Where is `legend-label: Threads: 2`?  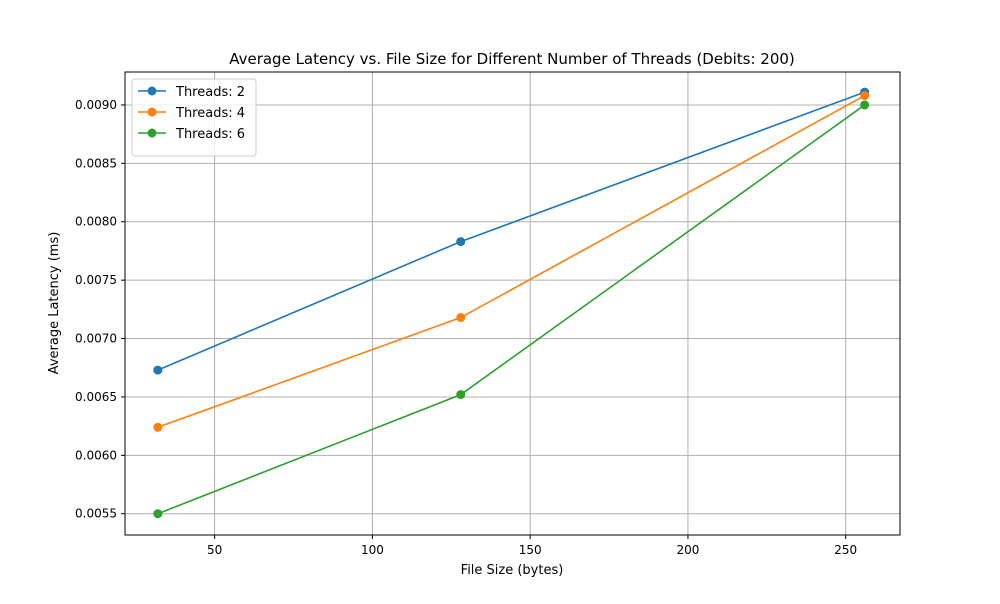 legend-label: Threads: 2 is located at coordinates (210, 92).